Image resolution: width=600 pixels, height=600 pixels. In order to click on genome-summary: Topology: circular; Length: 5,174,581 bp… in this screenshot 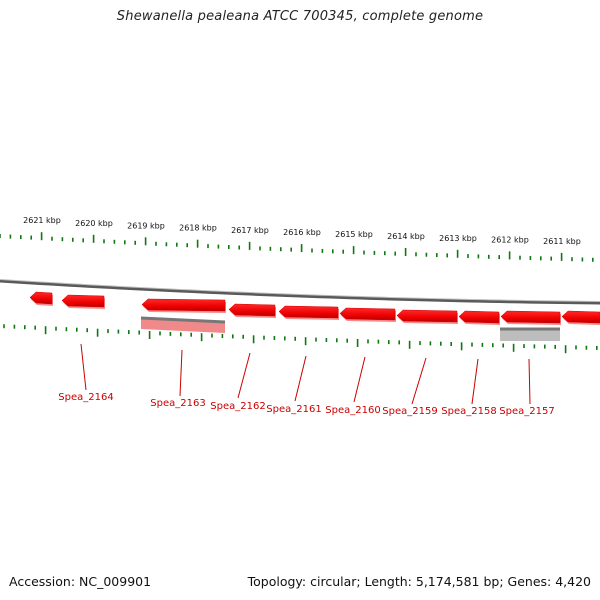, I will do `click(419, 581)`.